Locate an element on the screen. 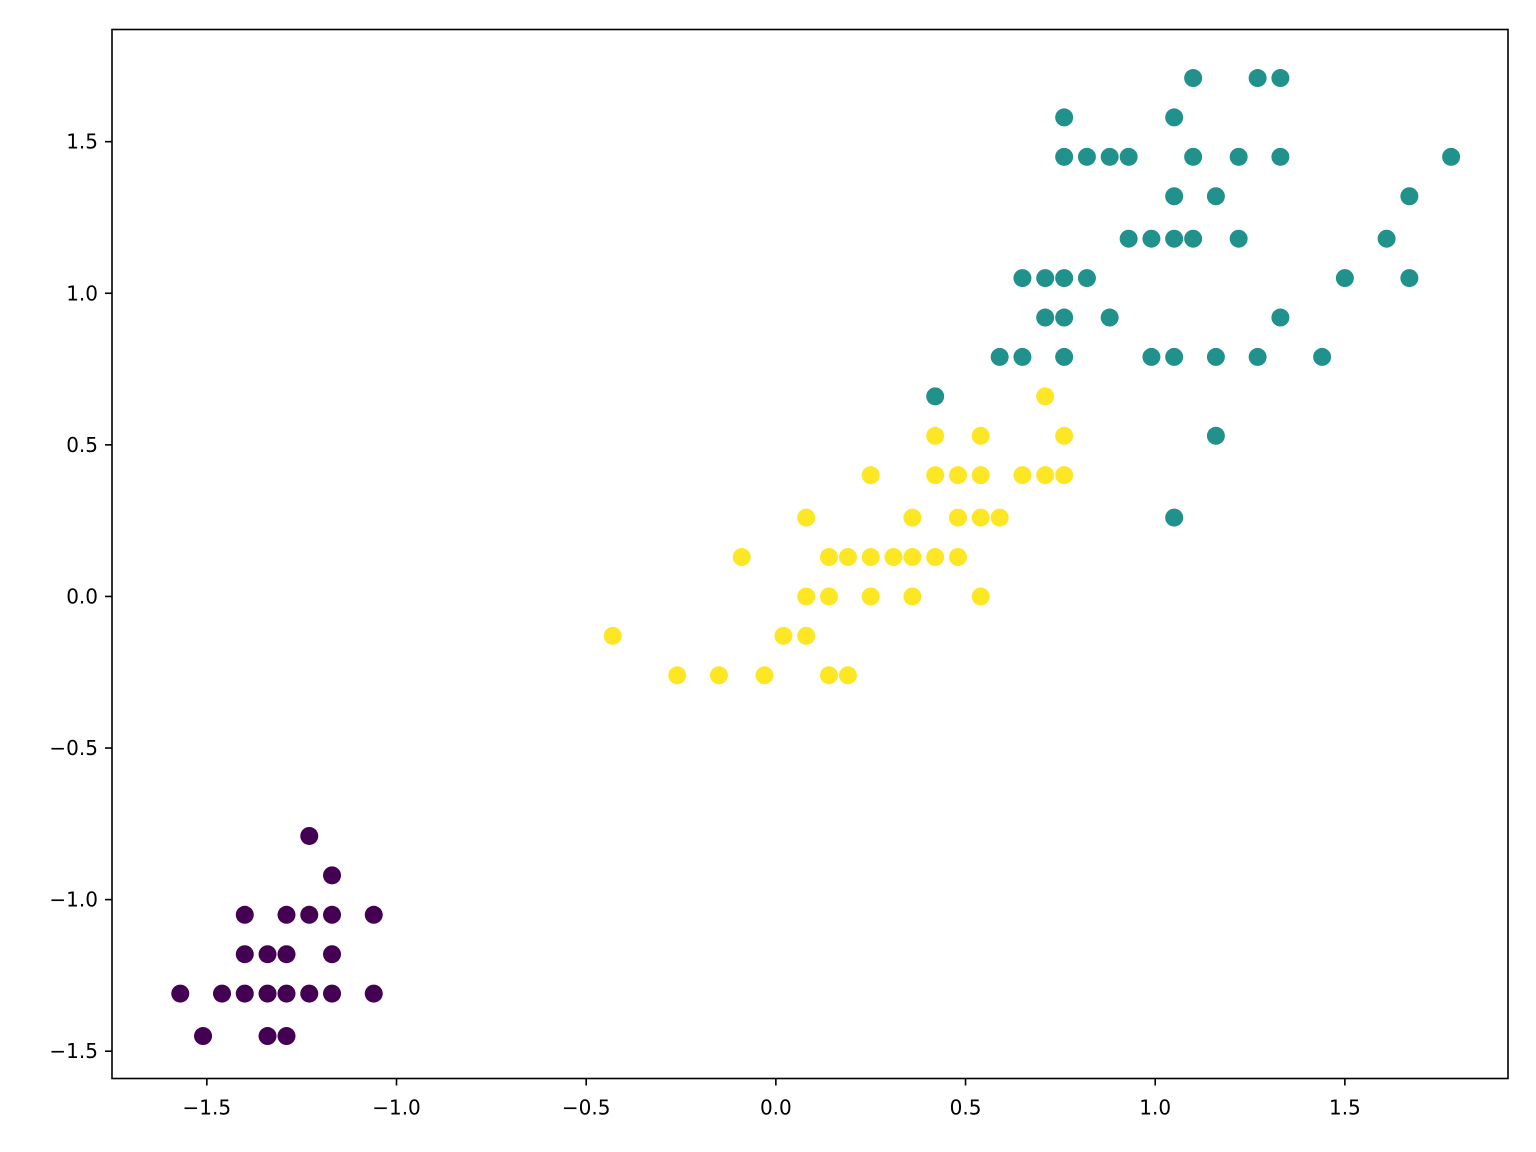  y-axis: −1.5 −1.0 −0.5 0.0 0.5 1.0 1.5 is located at coordinates (80, 596).